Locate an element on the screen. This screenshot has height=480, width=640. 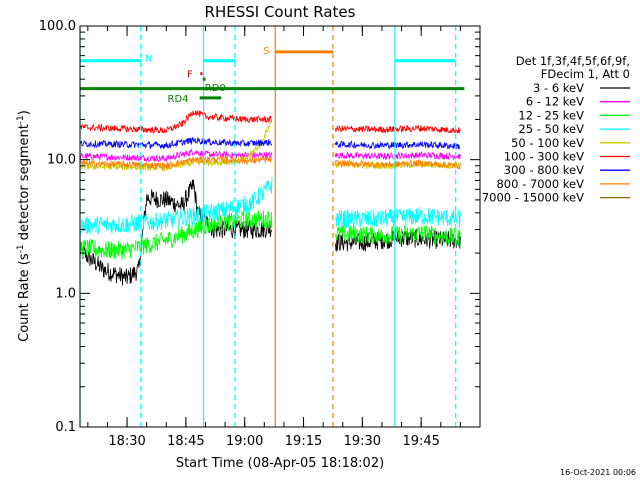
y-axis-label-part-3: ) is located at coordinates (24, 112).